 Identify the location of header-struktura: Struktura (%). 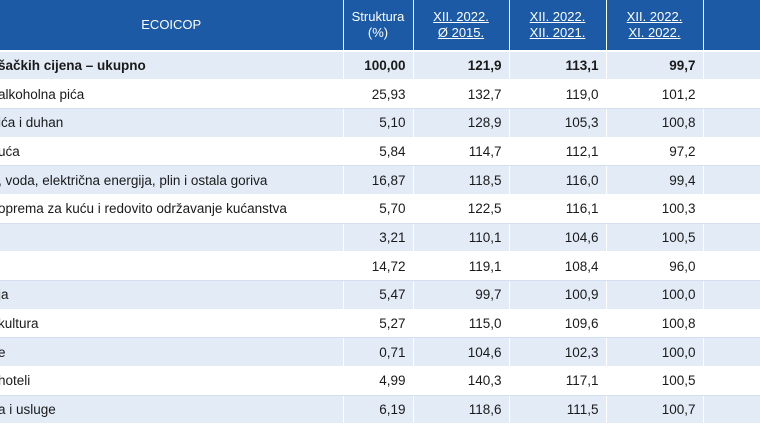
(378, 26).